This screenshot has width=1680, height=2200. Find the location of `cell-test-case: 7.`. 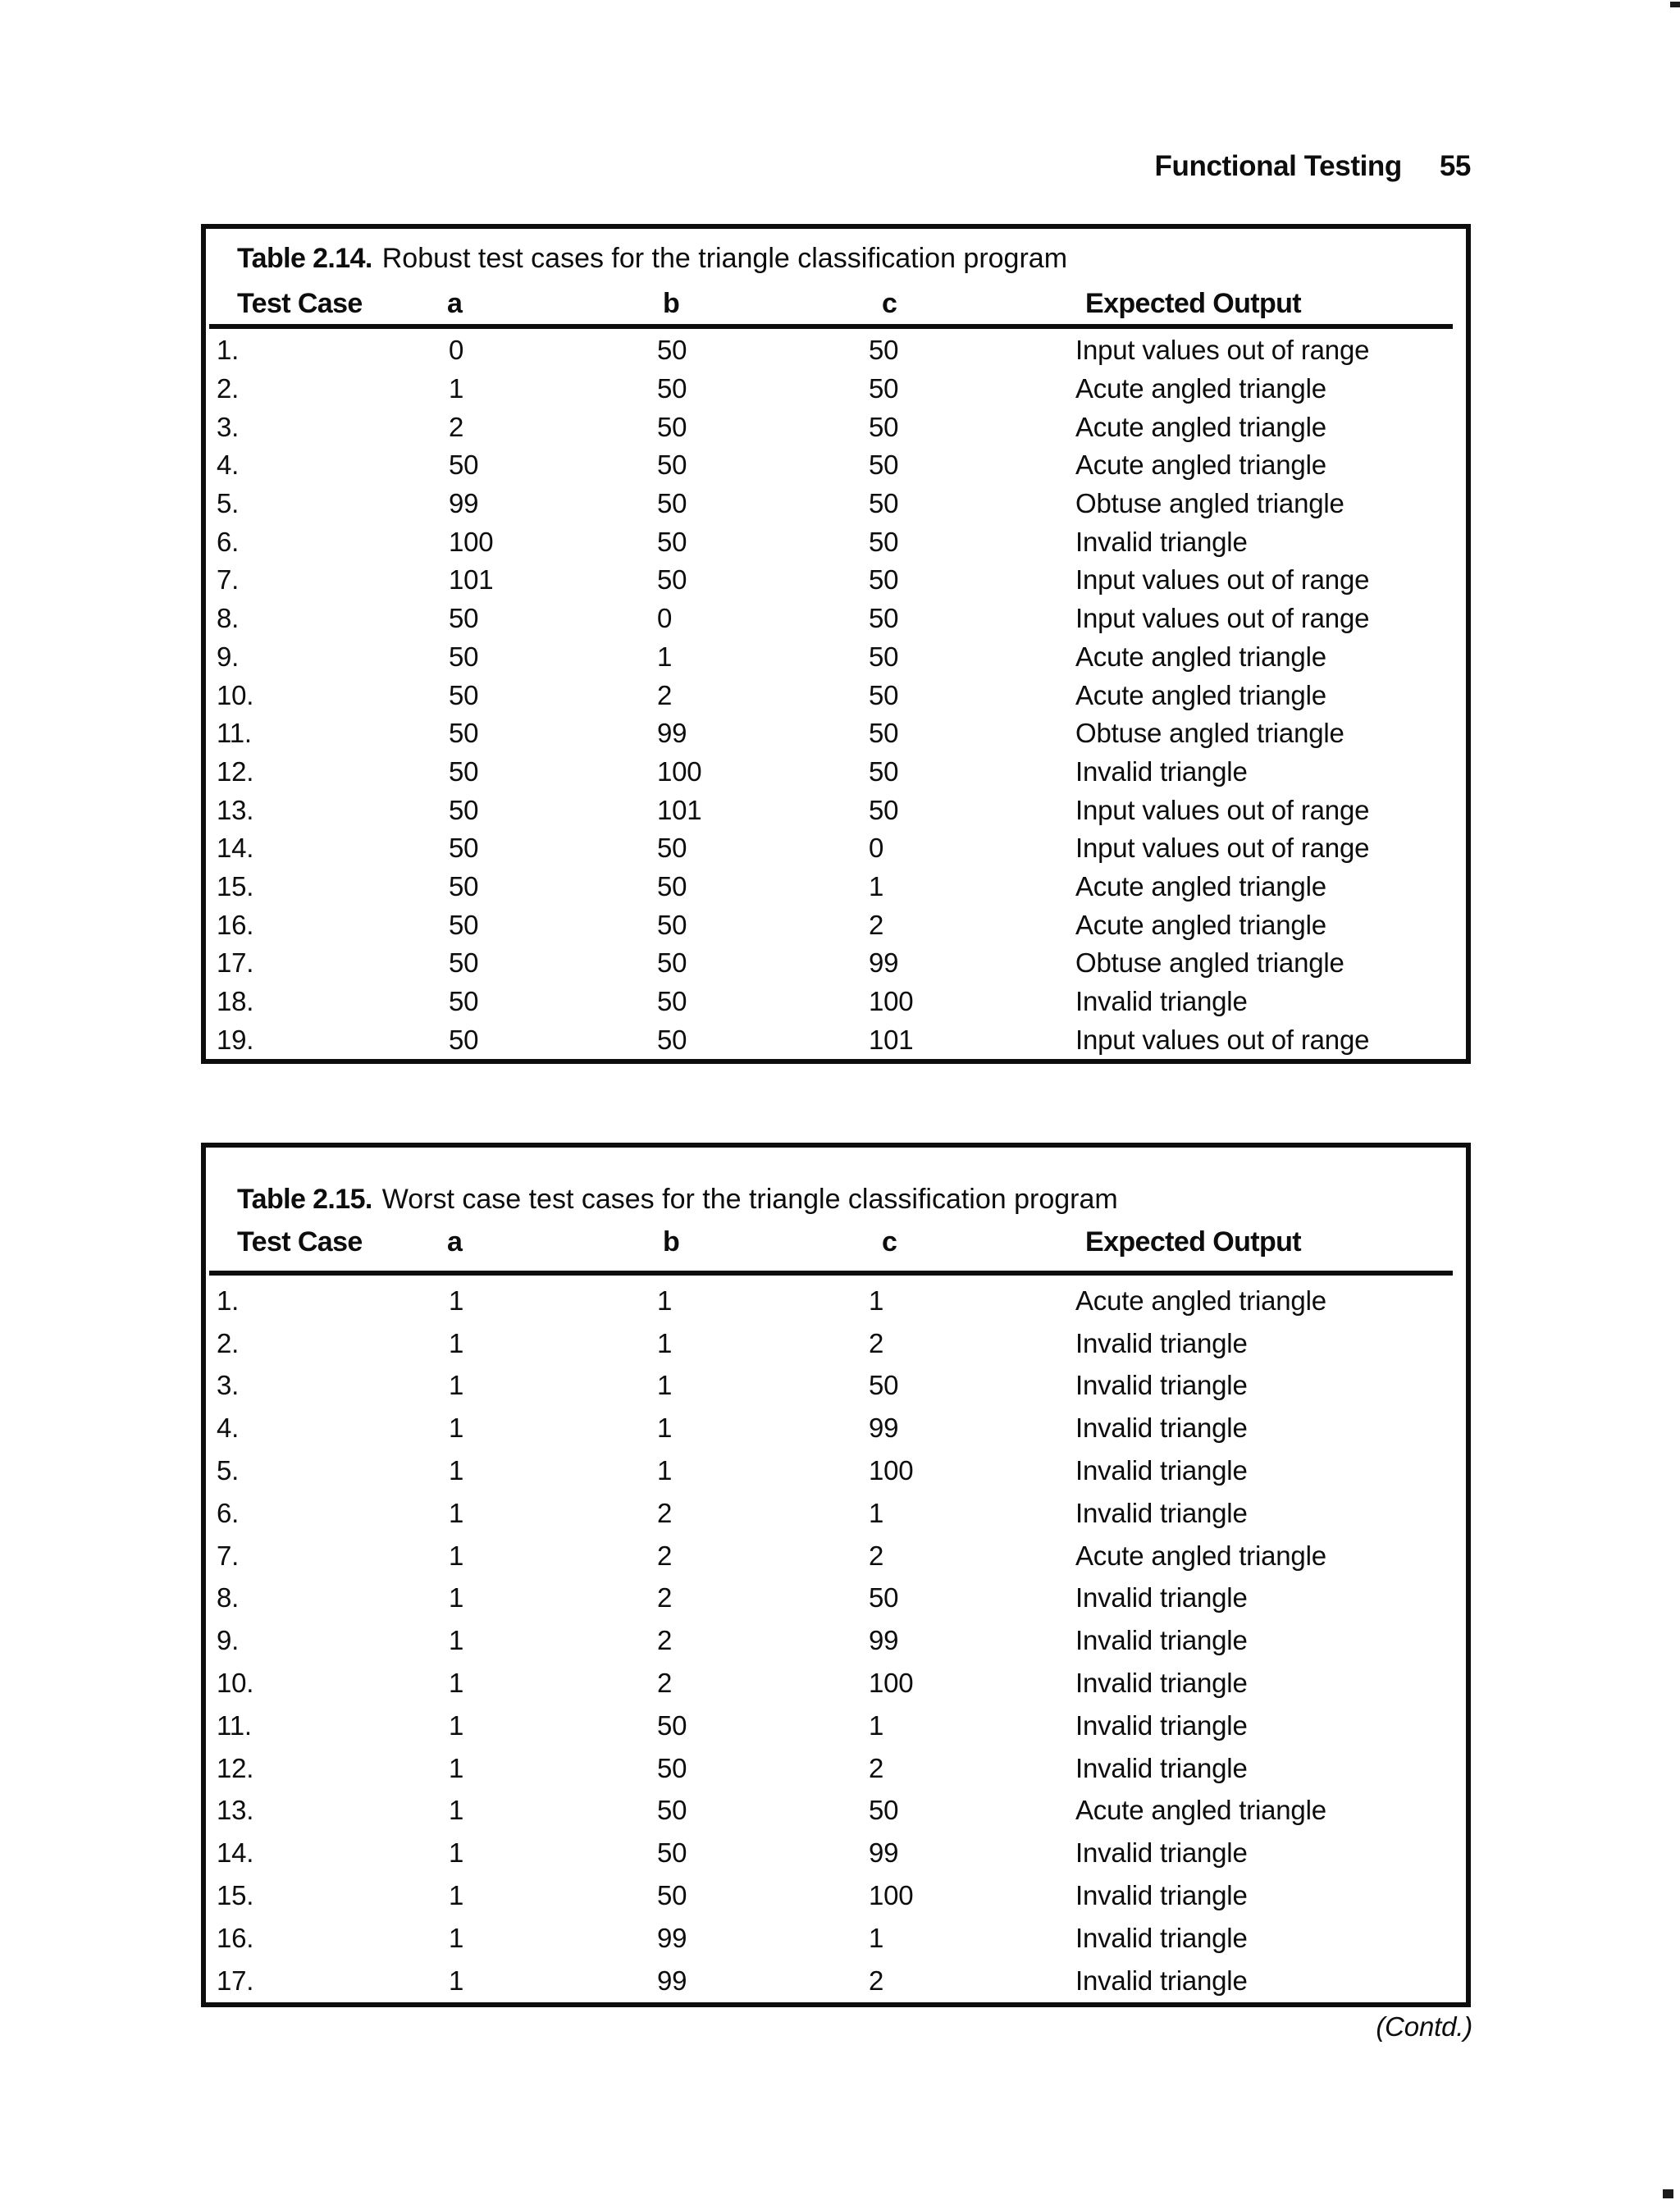

cell-test-case: 7. is located at coordinates (229, 580).